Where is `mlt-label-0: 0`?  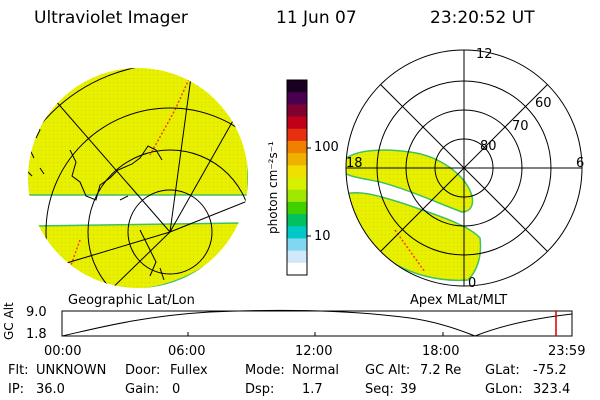
mlt-label-0: 0 is located at coordinates (472, 283).